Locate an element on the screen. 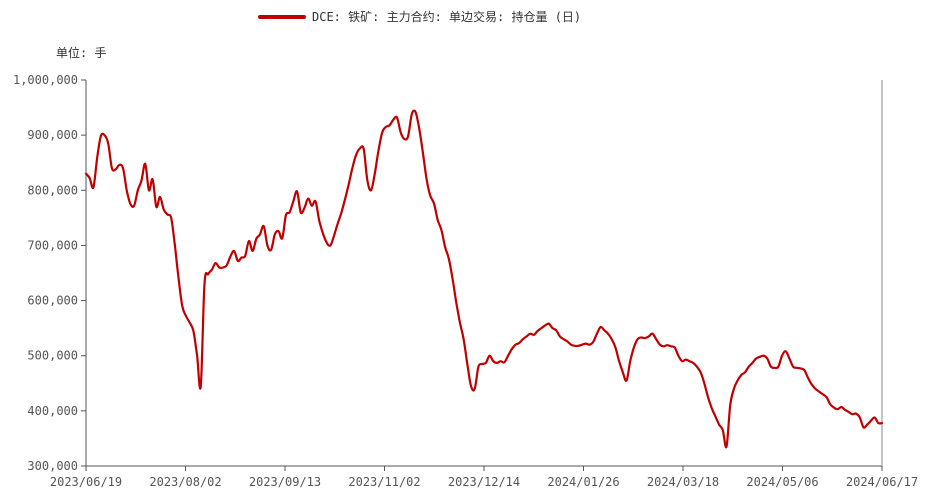  y-tick-label: 800,000 is located at coordinates (52, 190).